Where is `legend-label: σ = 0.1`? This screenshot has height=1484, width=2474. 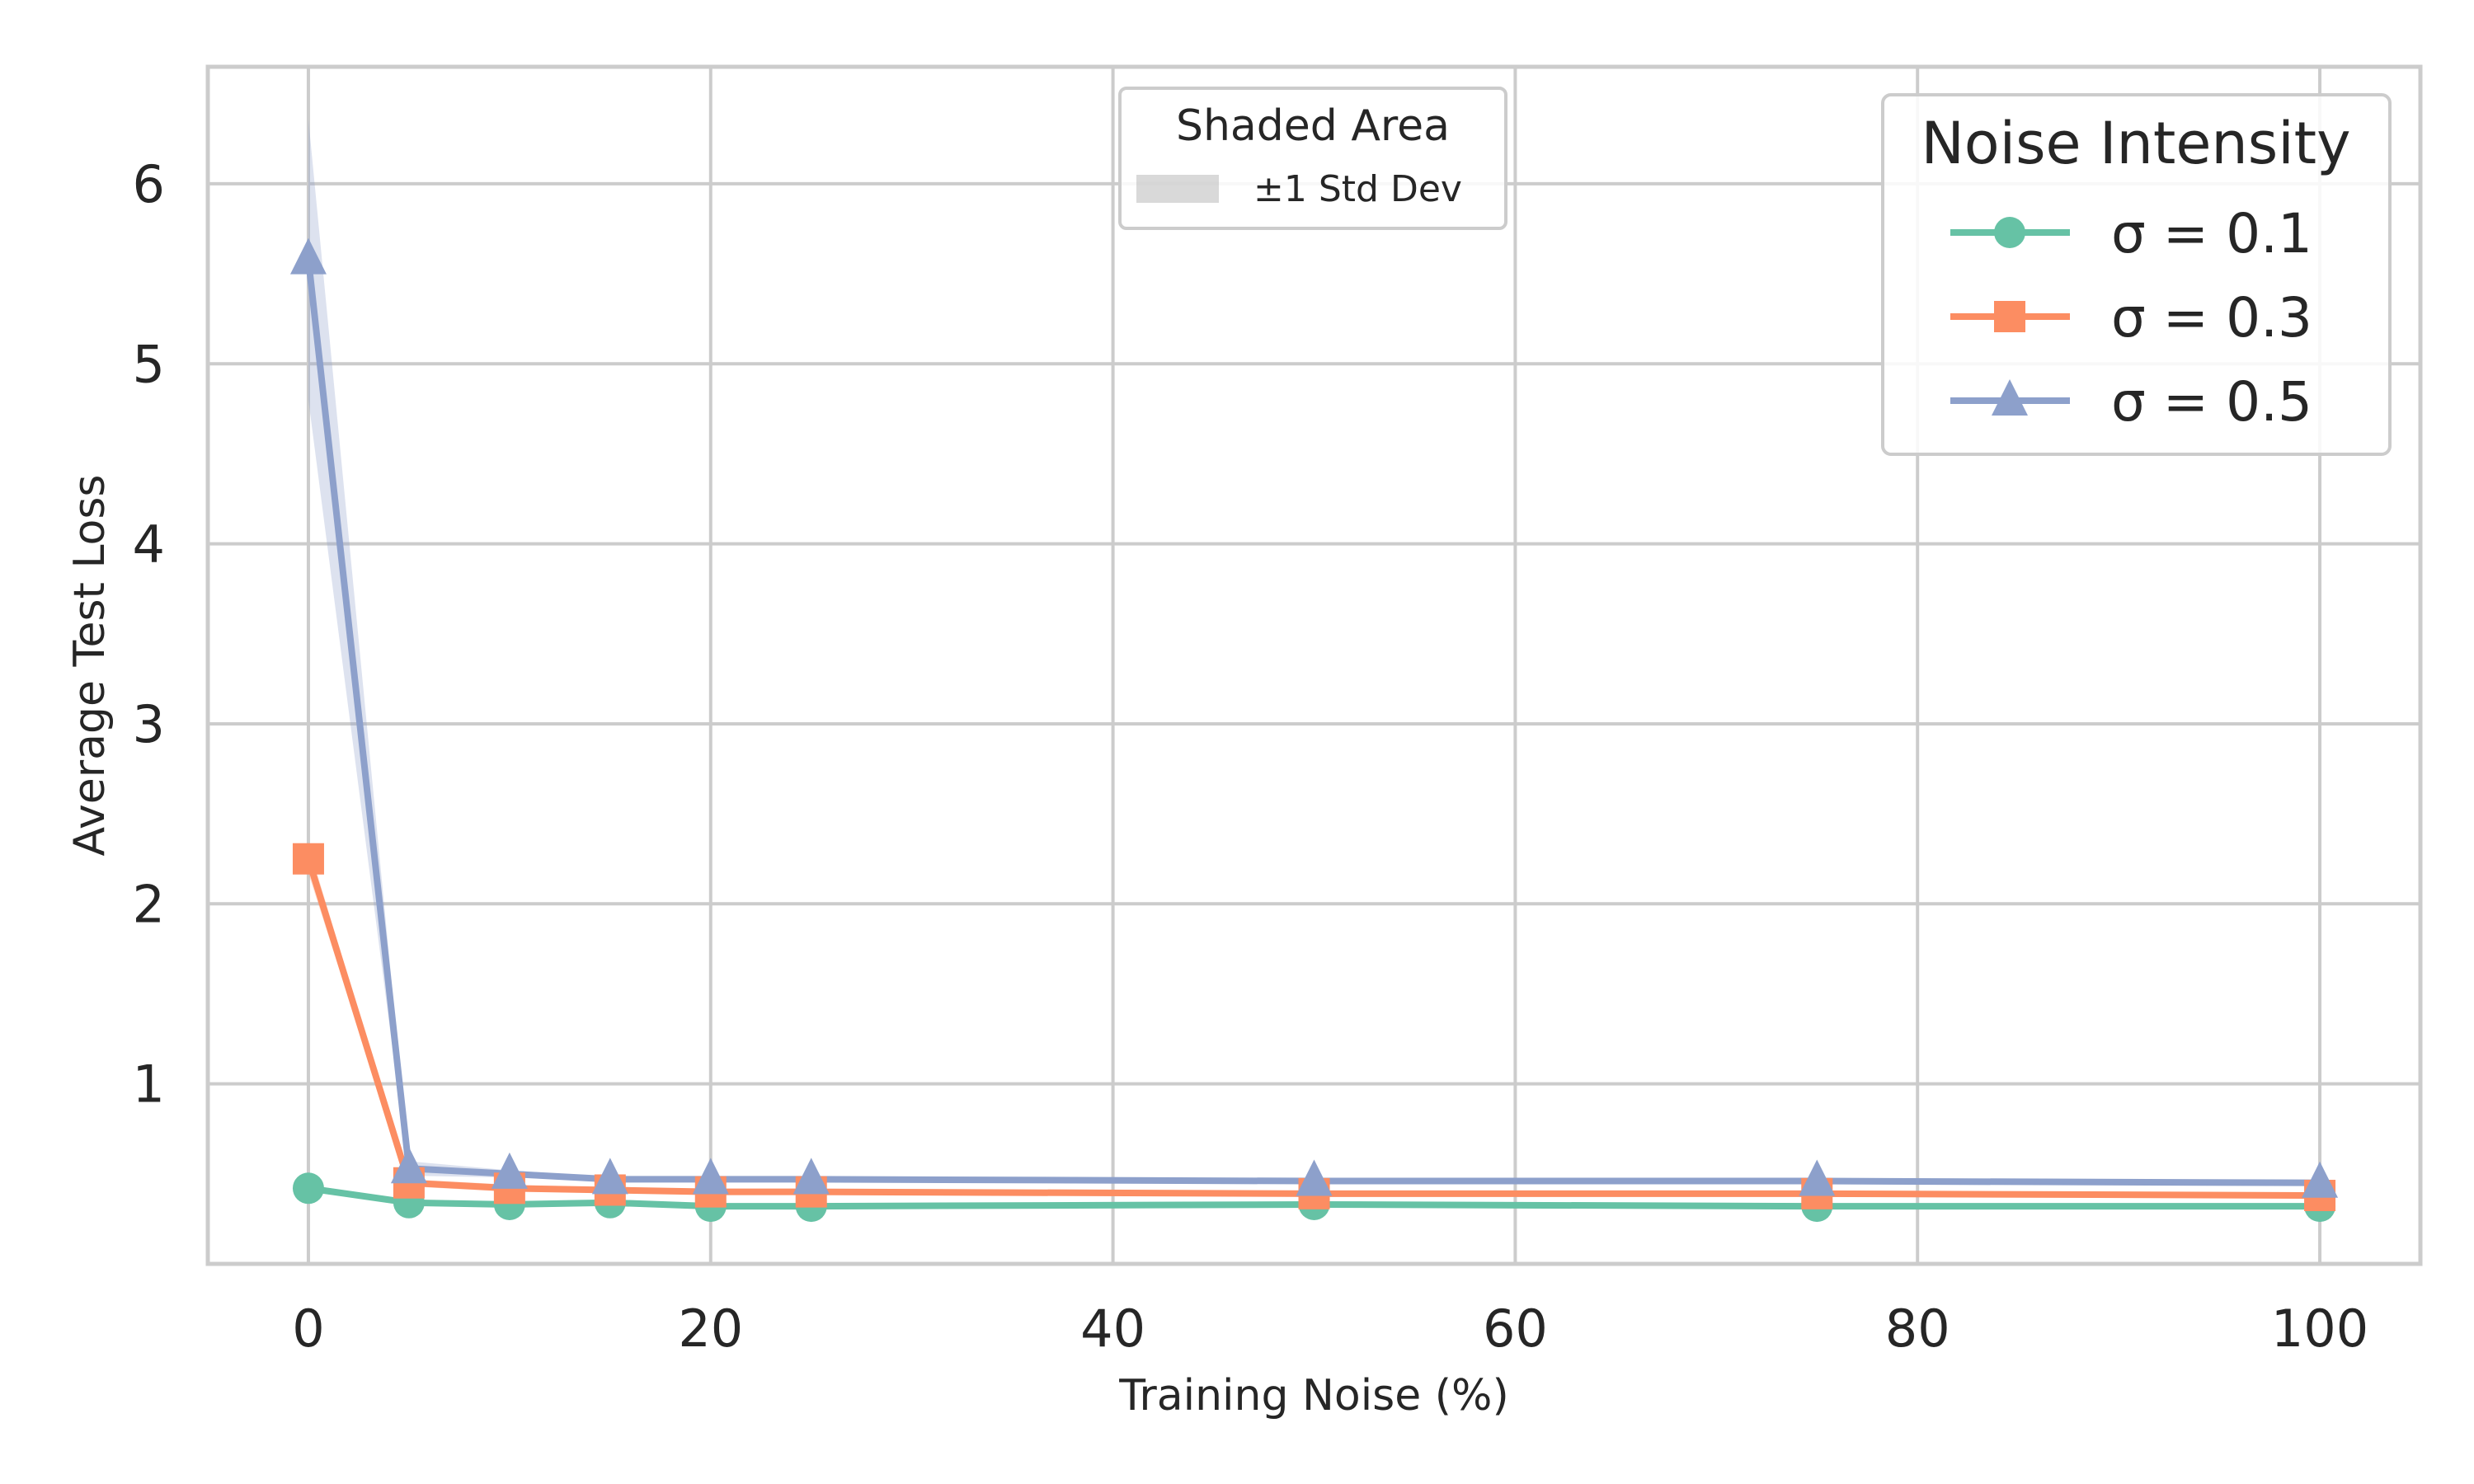
legend-label: σ = 0.1 is located at coordinates (2211, 233).